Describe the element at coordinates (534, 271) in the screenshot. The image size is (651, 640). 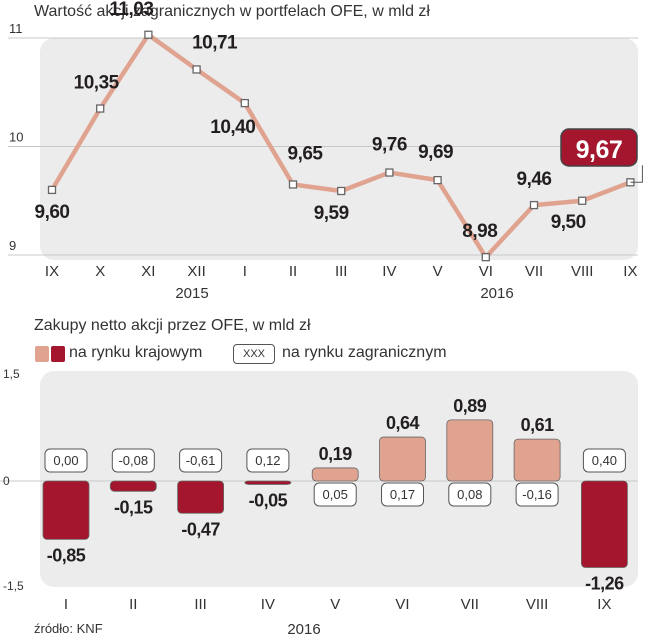
I see `line-x-tick-label: VII` at that location.